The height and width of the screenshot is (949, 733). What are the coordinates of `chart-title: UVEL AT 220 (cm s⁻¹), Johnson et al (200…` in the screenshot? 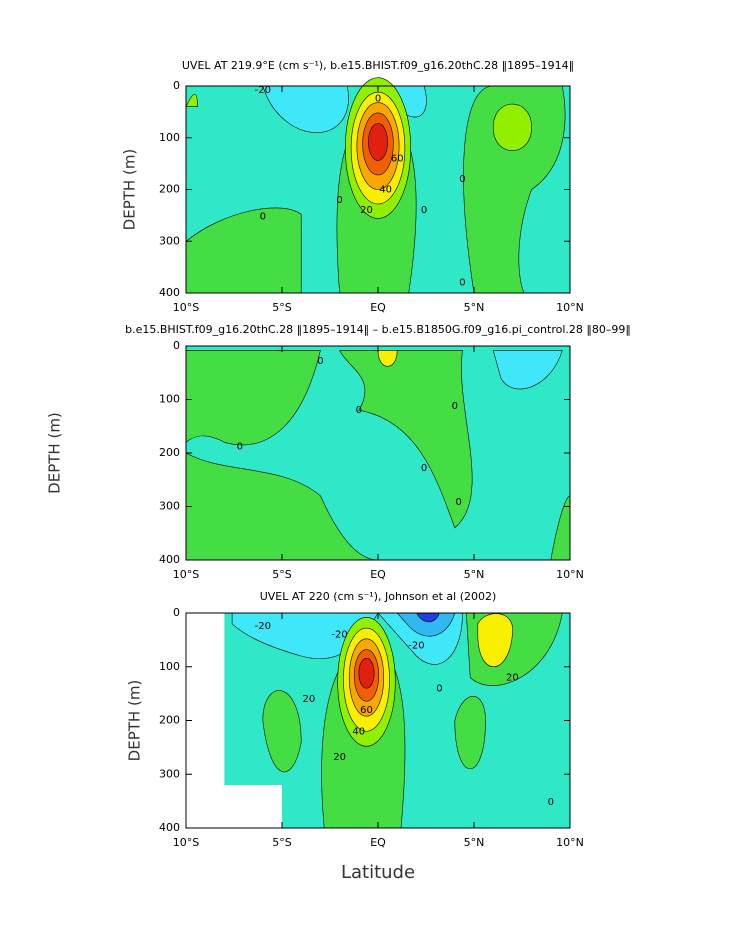 It's located at (378, 596).